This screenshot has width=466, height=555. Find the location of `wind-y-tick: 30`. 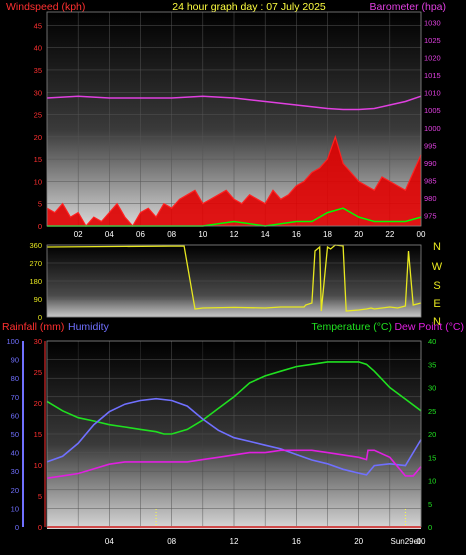

wind-y-tick: 30 is located at coordinates (38, 92).